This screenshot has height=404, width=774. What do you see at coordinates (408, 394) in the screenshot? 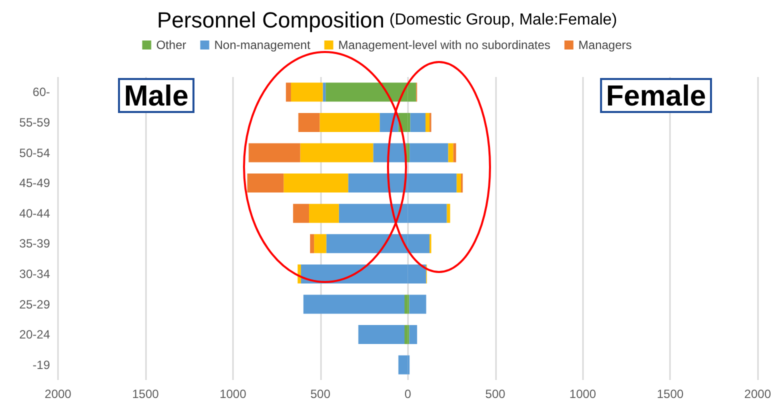
I see `x-tick-label: 0` at bounding box center [408, 394].